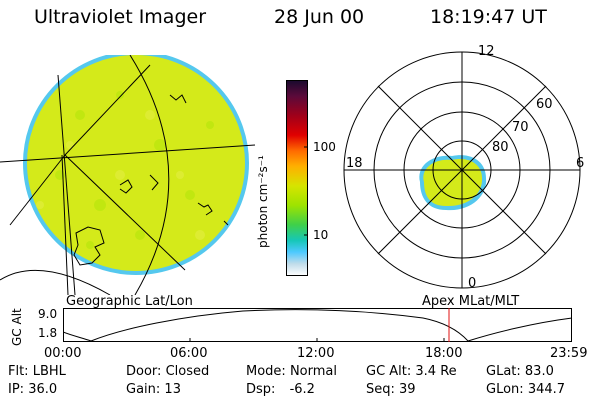 Image resolution: width=600 pixels, height=400 pixels. Describe the element at coordinates (37, 371) in the screenshot. I see `info-flt: Flt: LBHL` at that location.